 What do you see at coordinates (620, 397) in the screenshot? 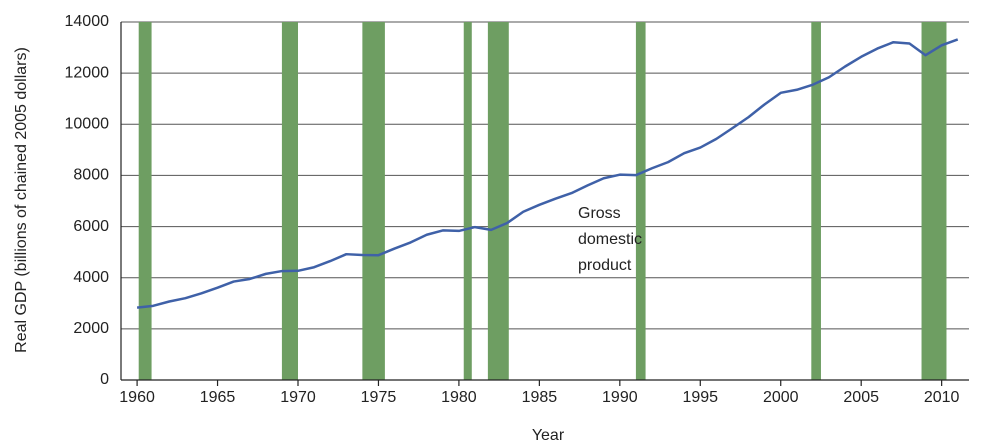
I see `x-tick-label: 1990` at bounding box center [620, 397].